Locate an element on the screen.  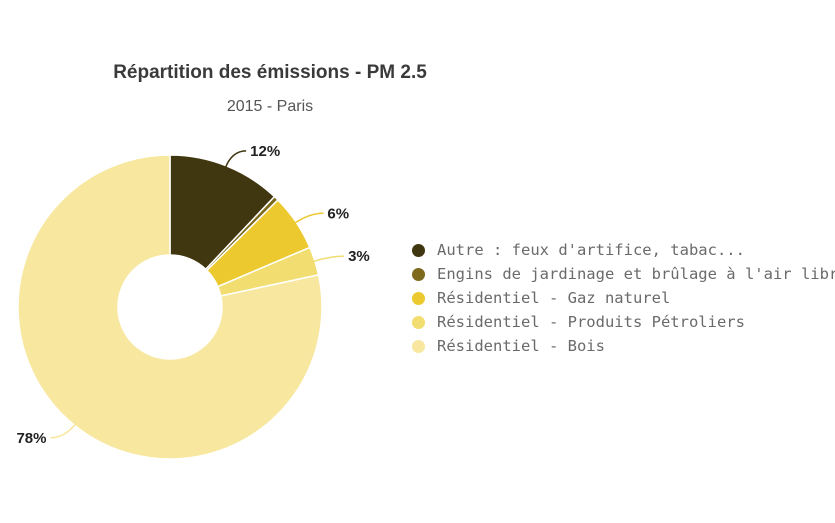
data-label-residentiel-bois: 78% is located at coordinates (31, 438).